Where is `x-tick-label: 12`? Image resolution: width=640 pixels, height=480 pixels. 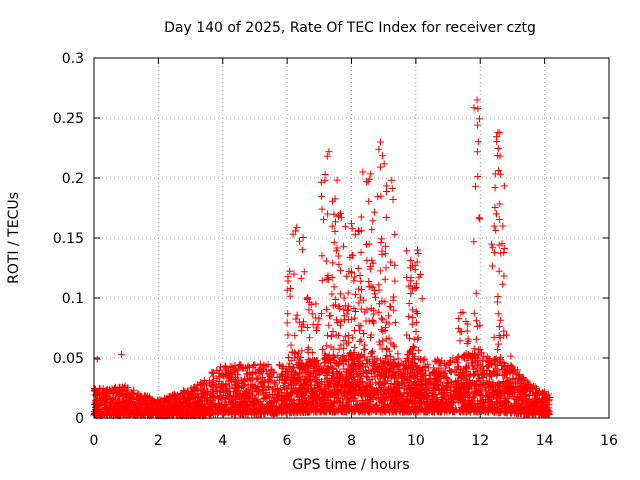
x-tick-label: 12 is located at coordinates (480, 441).